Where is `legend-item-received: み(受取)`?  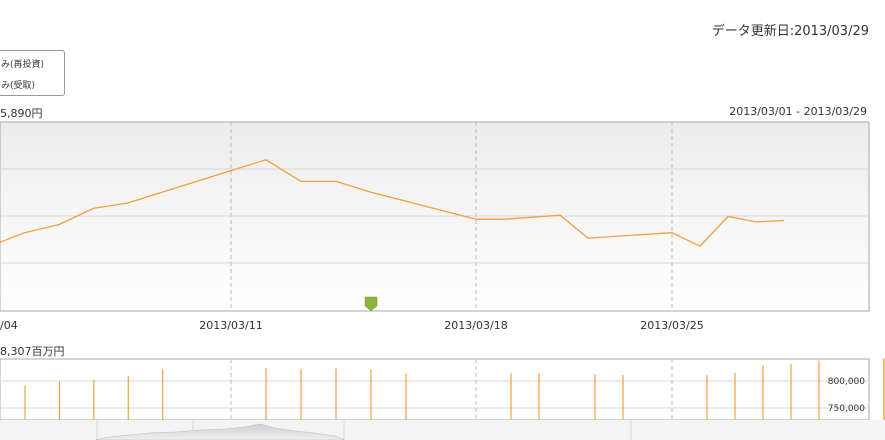
legend-item-received: み(受取) is located at coordinates (18, 86).